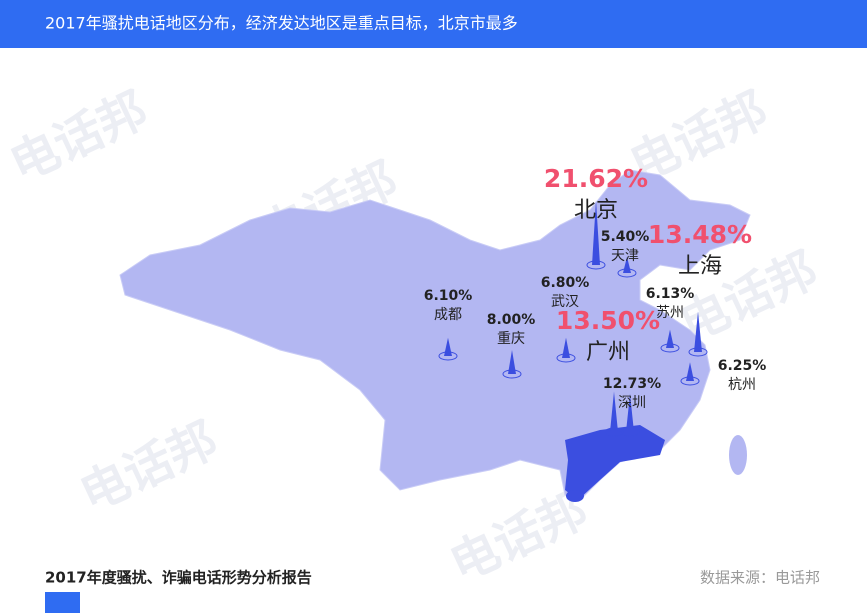 The image size is (867, 613). I want to click on taiwan, so click(738, 455).